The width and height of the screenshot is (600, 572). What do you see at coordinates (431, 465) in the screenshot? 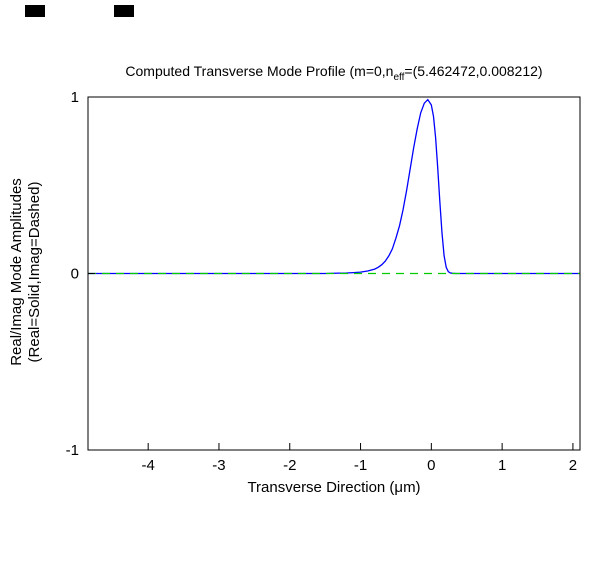
I see `x-tick-label: 0` at bounding box center [431, 465].